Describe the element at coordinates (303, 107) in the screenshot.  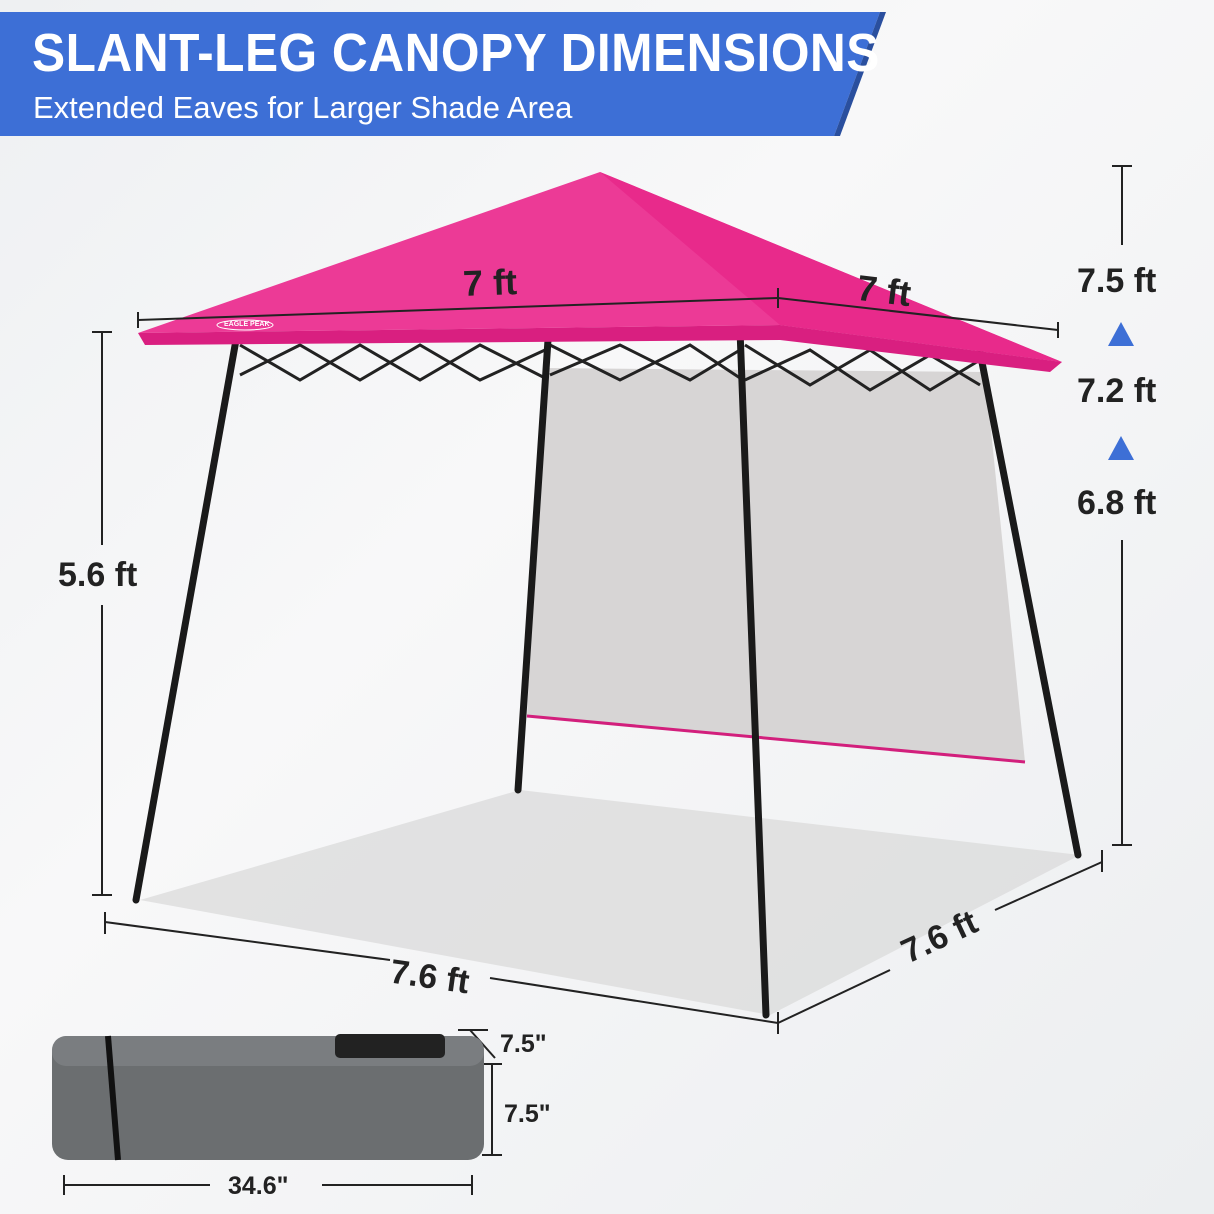
I see `page-subtitle: Extended Eaves for Larger Shade Area` at that location.